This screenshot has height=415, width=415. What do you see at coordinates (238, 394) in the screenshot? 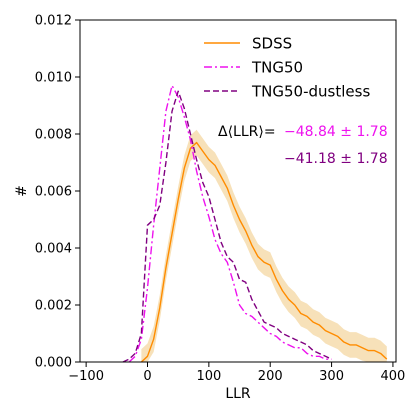
I see `x-axis-label: LLR` at bounding box center [238, 394].